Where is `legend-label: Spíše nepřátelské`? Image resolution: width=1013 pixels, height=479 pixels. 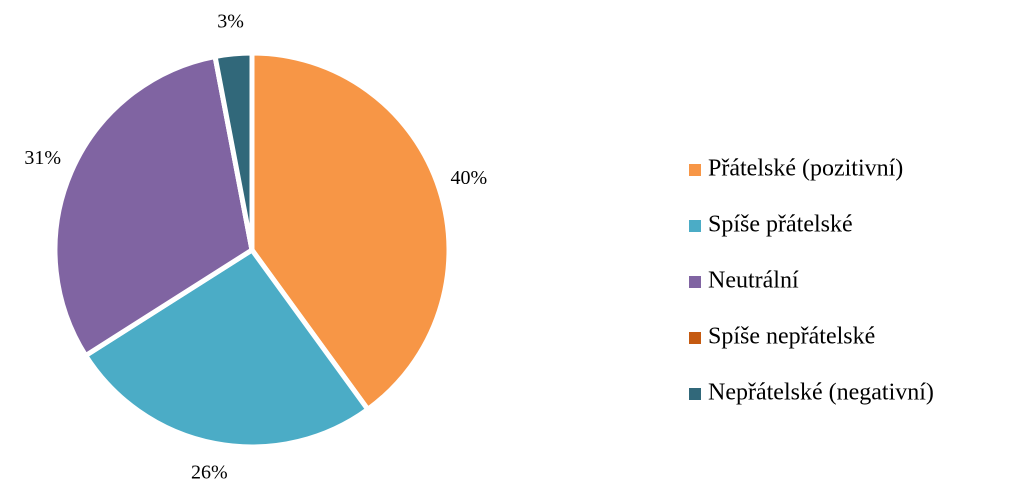
legend-label: Spíše nepřátelské is located at coordinates (791, 337).